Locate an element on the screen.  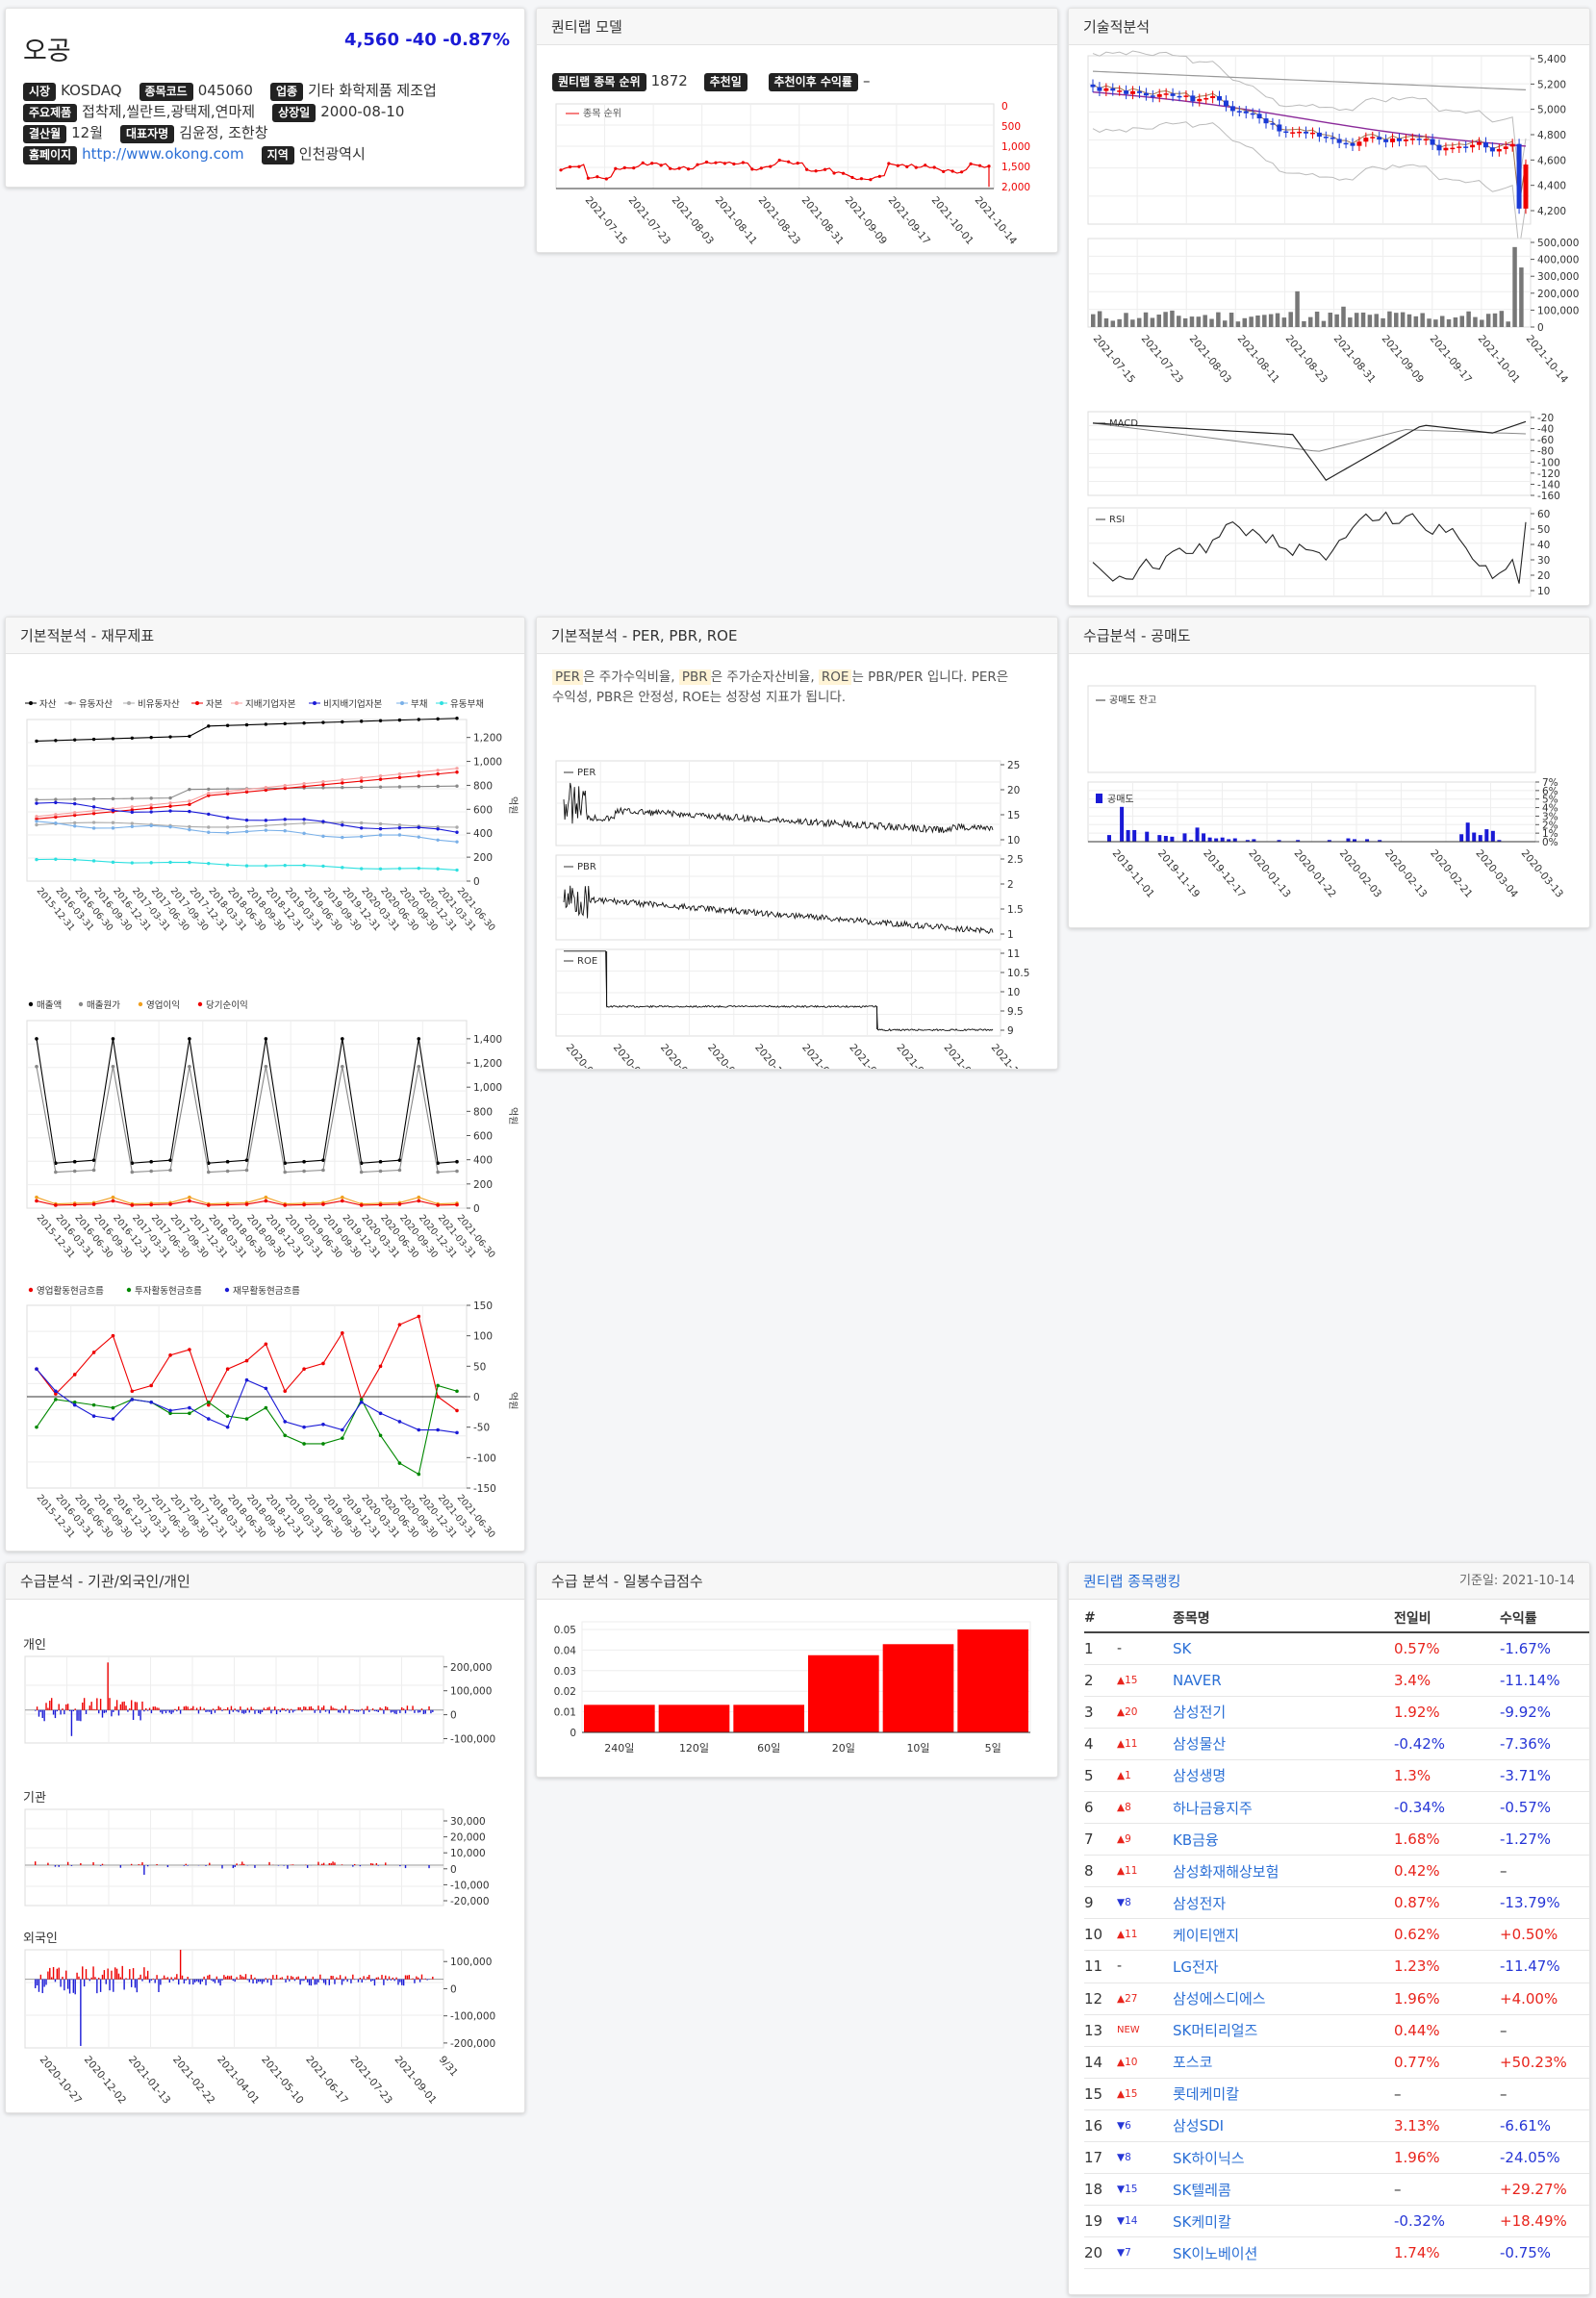
return-rate: -0.57% is located at coordinates (1544, 1808).